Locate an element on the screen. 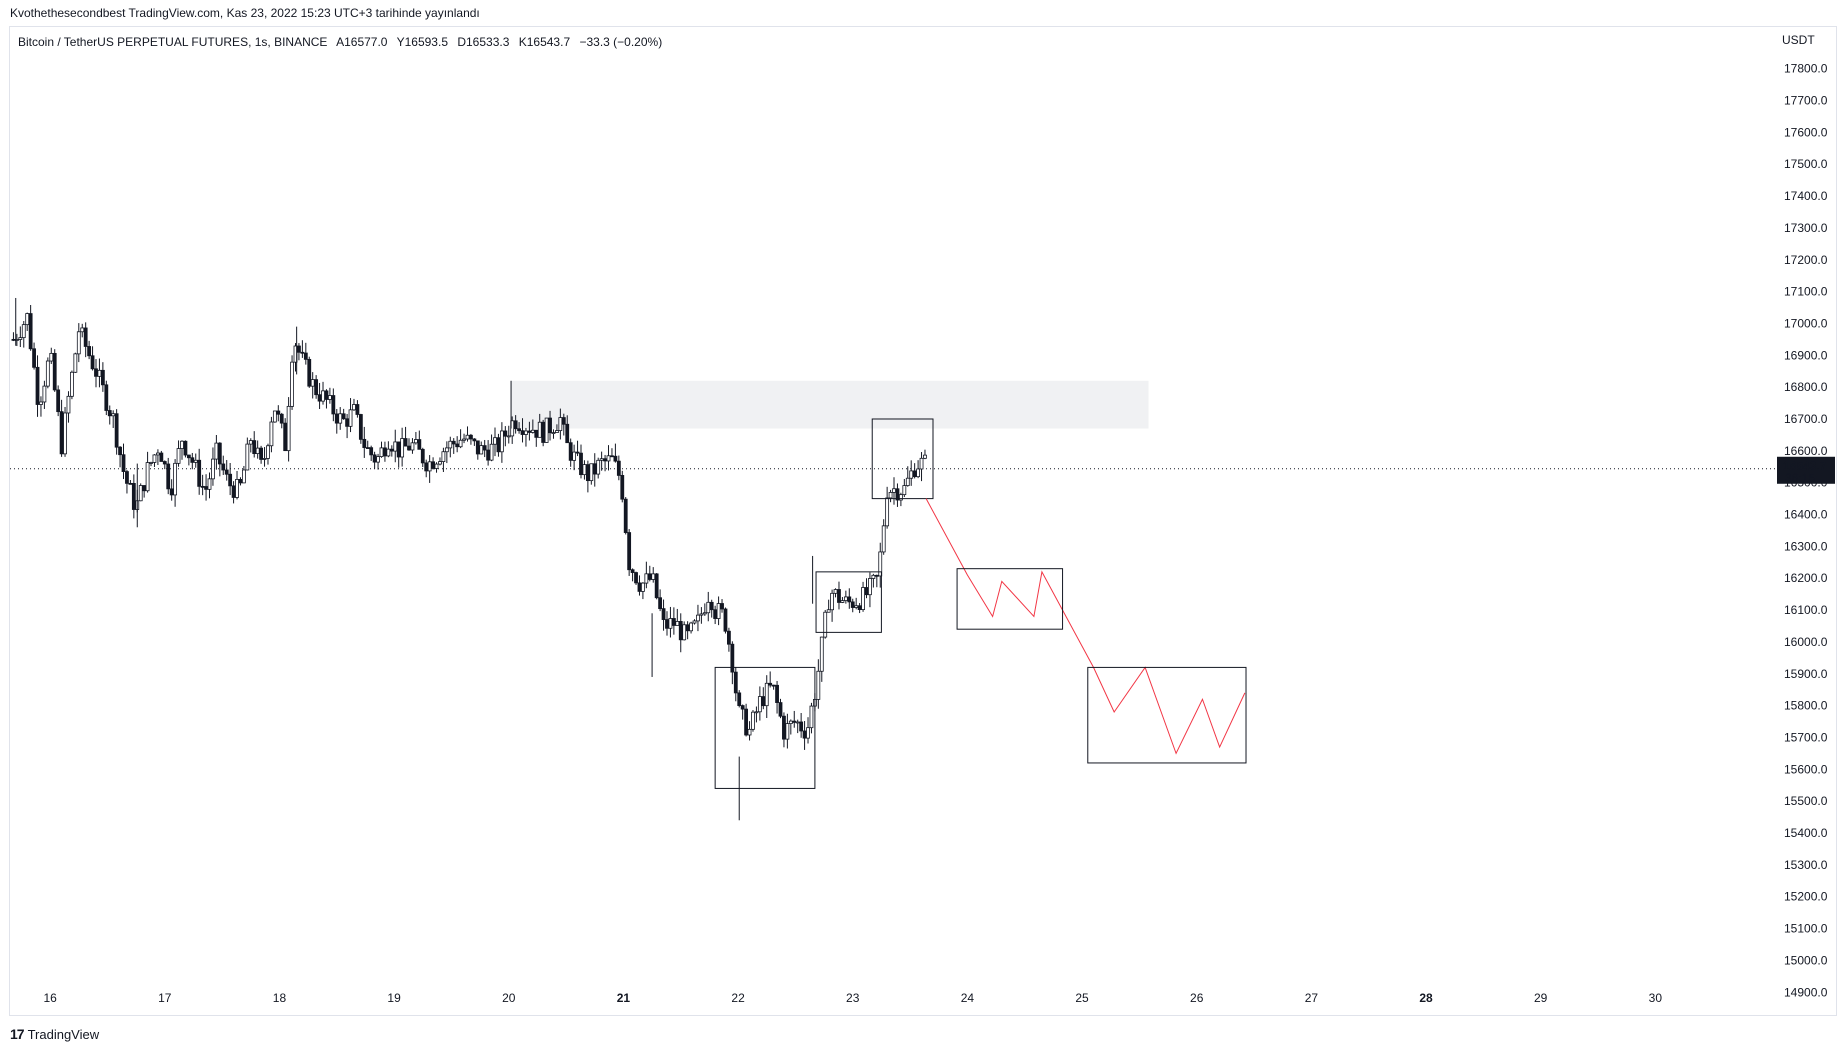 The image size is (1846, 1050). y-tick-label: 15900.0 is located at coordinates (1806, 674).